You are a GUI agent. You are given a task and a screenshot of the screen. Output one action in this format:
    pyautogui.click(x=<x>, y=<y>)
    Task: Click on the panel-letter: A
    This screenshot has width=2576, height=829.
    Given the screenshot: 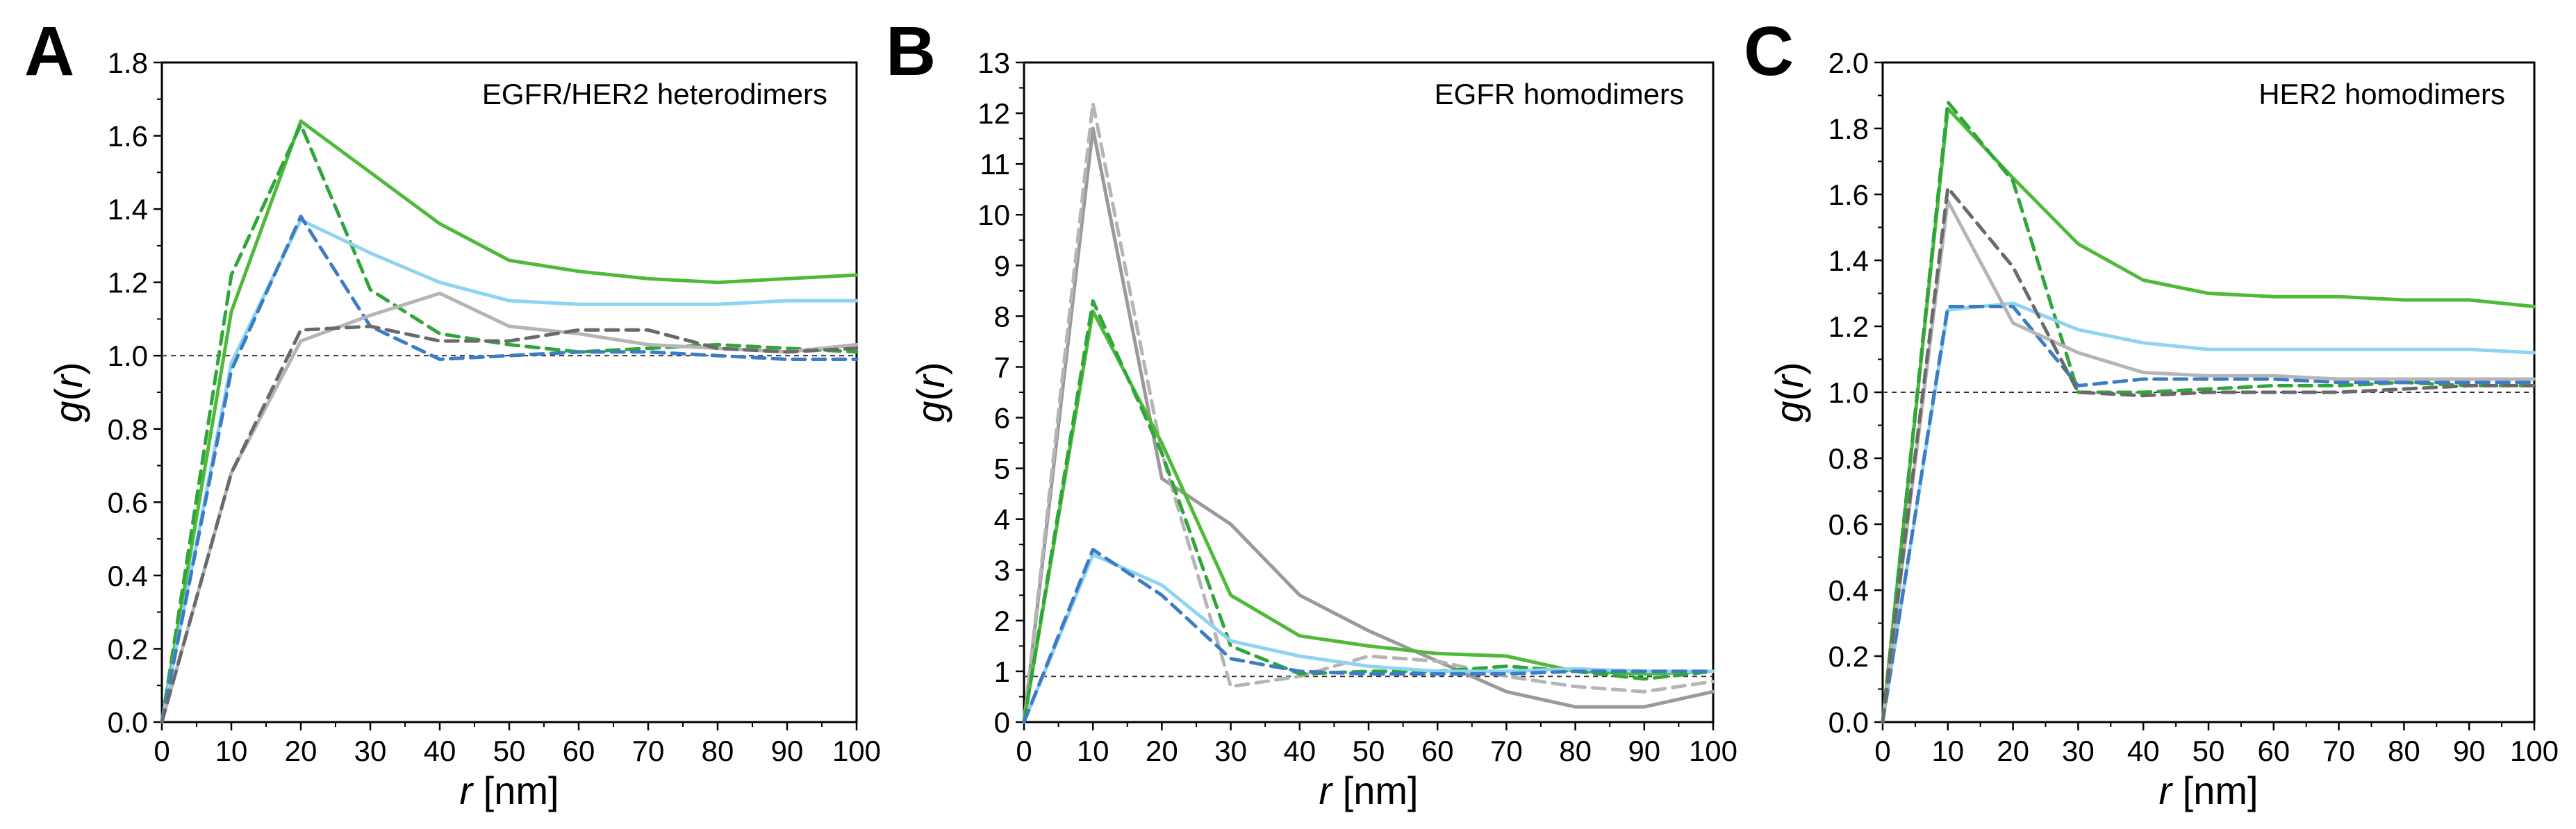 What is the action you would take?
    pyautogui.click(x=49, y=51)
    